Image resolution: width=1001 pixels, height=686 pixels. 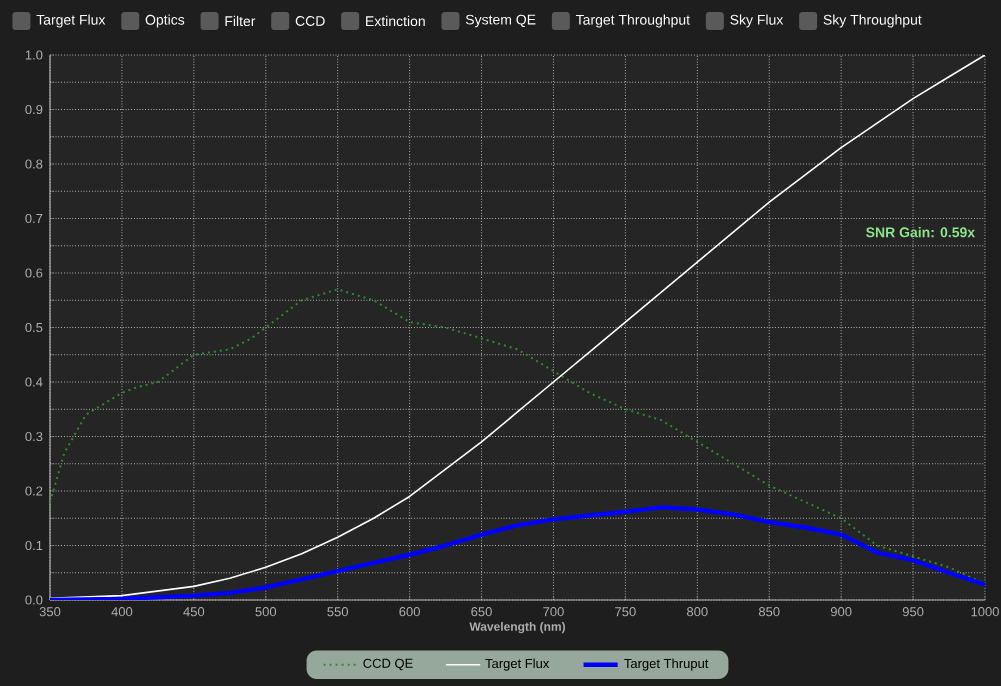 I want to click on text: System QE, so click(x=500, y=21).